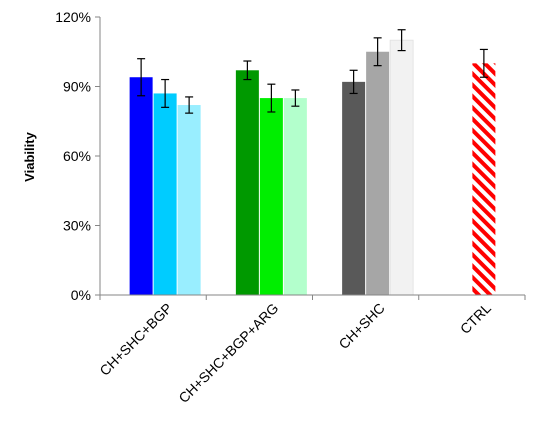  Describe the element at coordinates (77, 156) in the screenshot. I see `y-tick-label: 60%` at that location.